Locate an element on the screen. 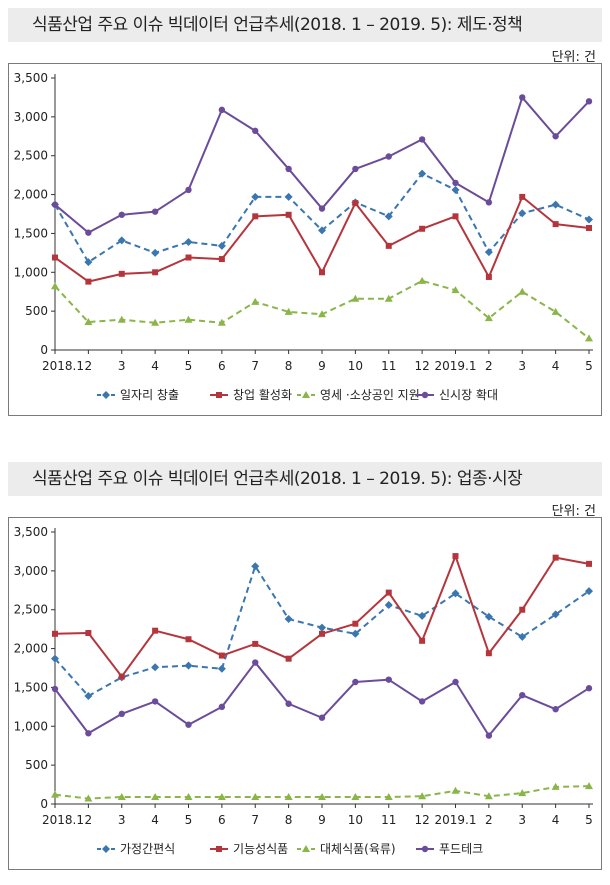  legend-label: 신시장 확대 is located at coordinates (468, 395).